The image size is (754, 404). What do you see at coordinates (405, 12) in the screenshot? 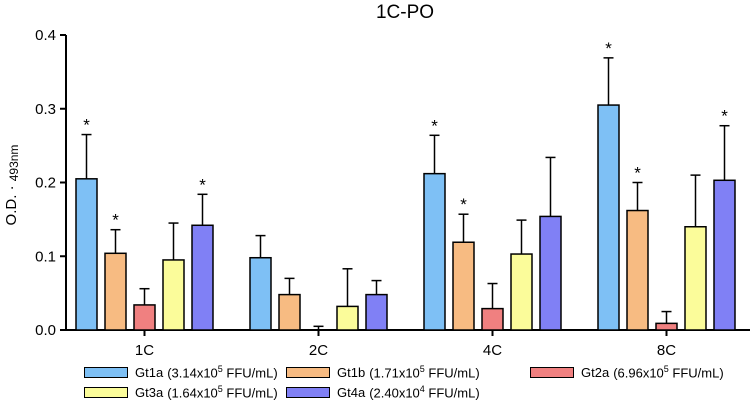
I see `chart-title: 1C-PO` at bounding box center [405, 12].